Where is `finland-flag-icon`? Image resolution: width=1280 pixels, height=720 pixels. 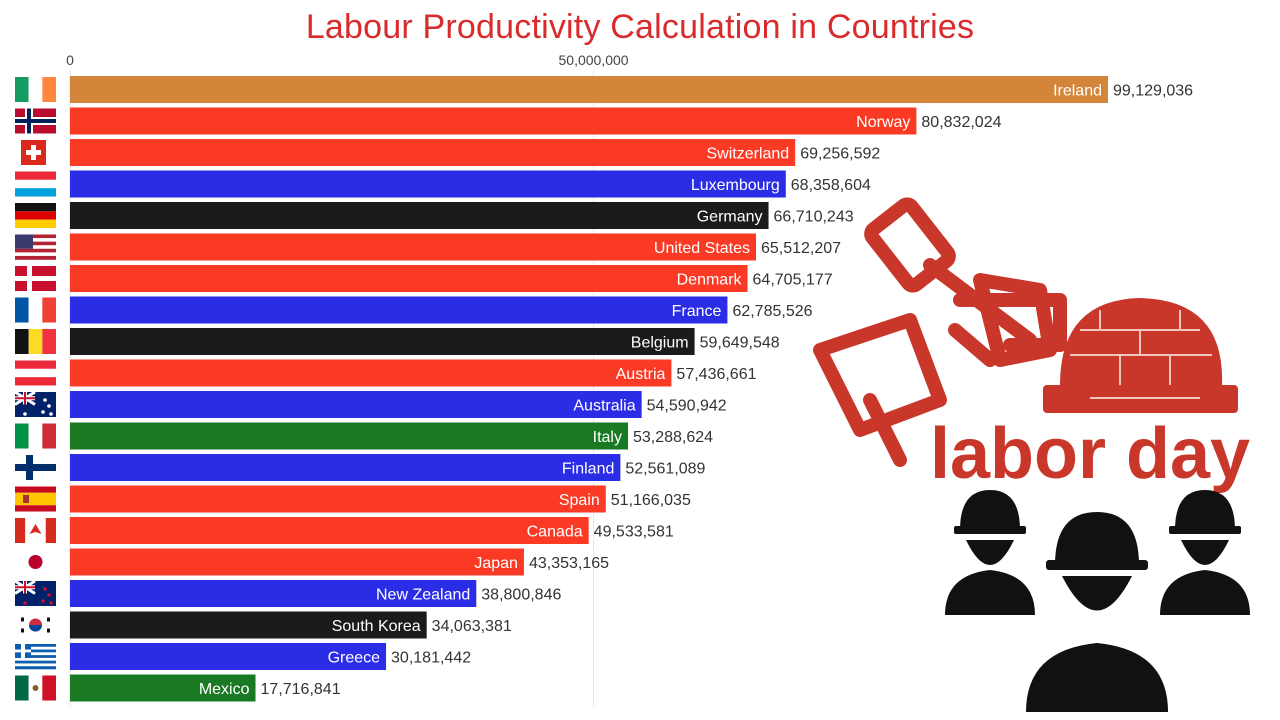 finland-flag-icon is located at coordinates (35, 467).